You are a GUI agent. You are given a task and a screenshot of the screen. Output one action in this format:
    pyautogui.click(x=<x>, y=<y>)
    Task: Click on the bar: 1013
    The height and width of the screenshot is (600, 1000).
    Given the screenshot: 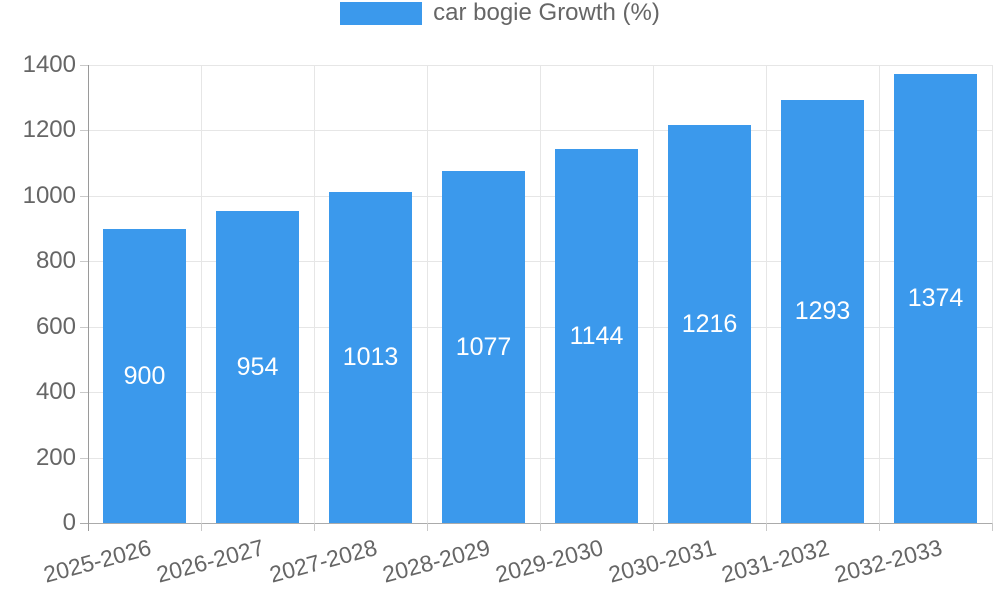 What is the action you would take?
    pyautogui.click(x=370, y=357)
    